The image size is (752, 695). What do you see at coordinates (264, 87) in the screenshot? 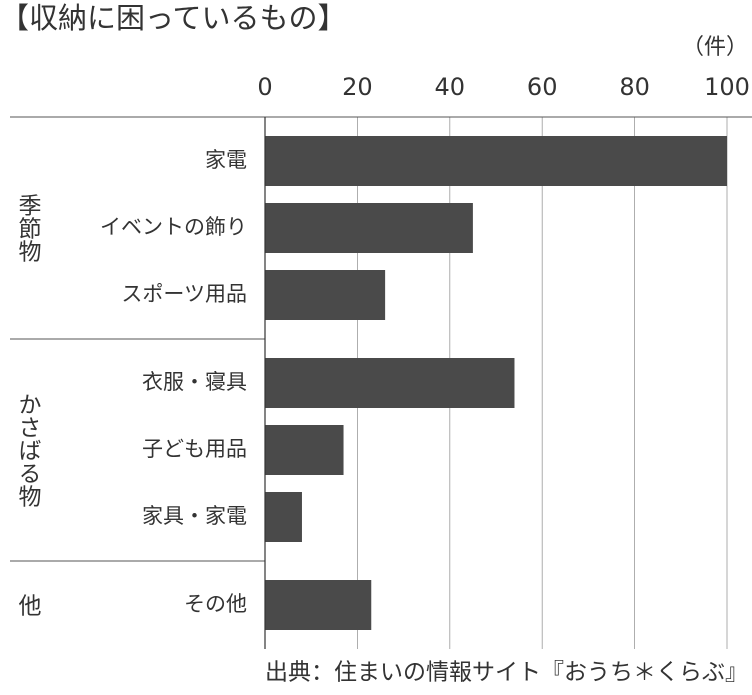
I see `x-tick-label: 0` at bounding box center [264, 87].